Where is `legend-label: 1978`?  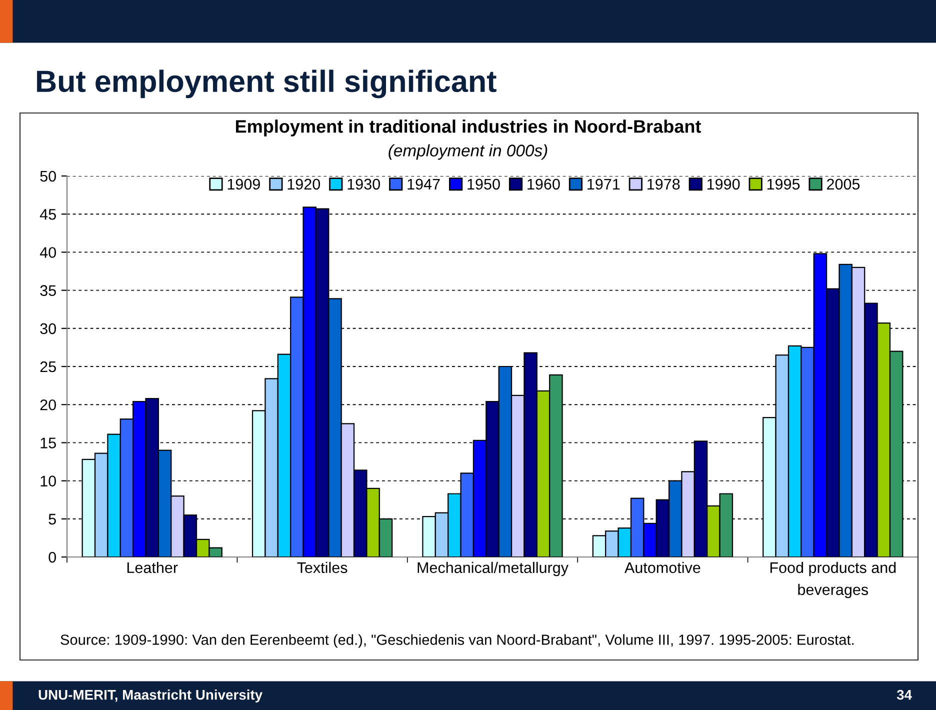 legend-label: 1978 is located at coordinates (664, 184).